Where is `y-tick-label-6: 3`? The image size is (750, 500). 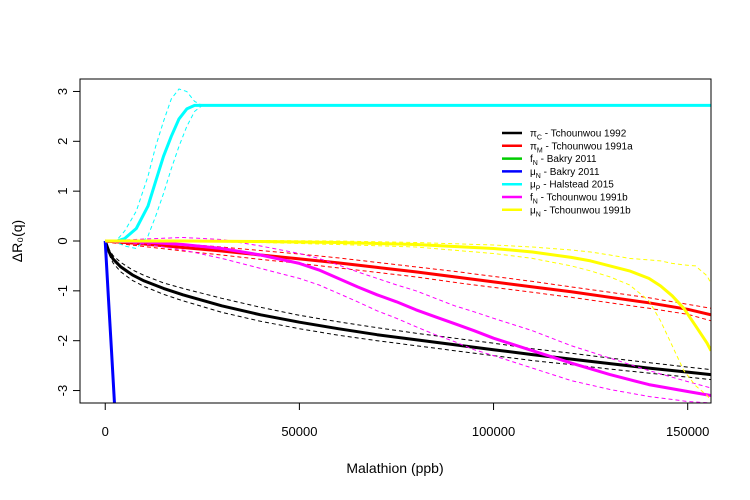 y-tick-label-6: 3 is located at coordinates (62, 91).